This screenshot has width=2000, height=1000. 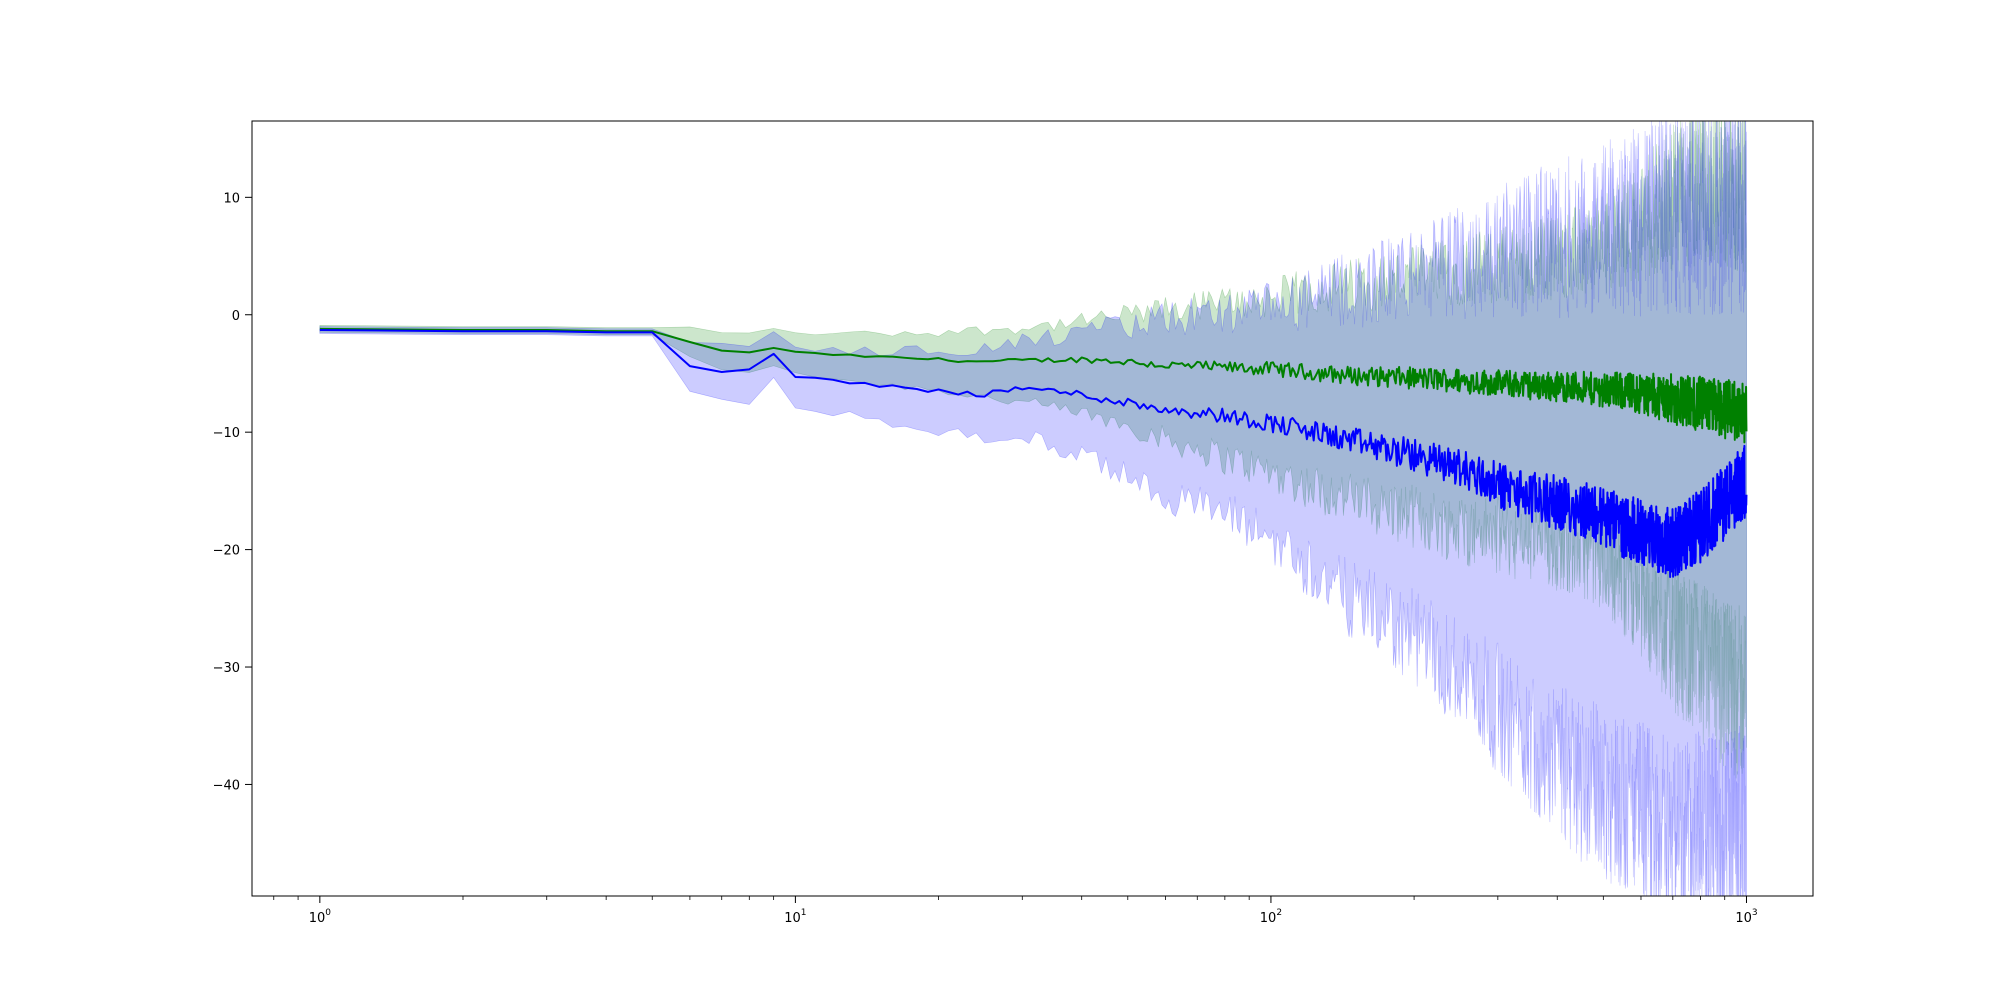 I want to click on x-axis: 10⁰ 10¹ 10² 10³, so click(x=1015, y=911).